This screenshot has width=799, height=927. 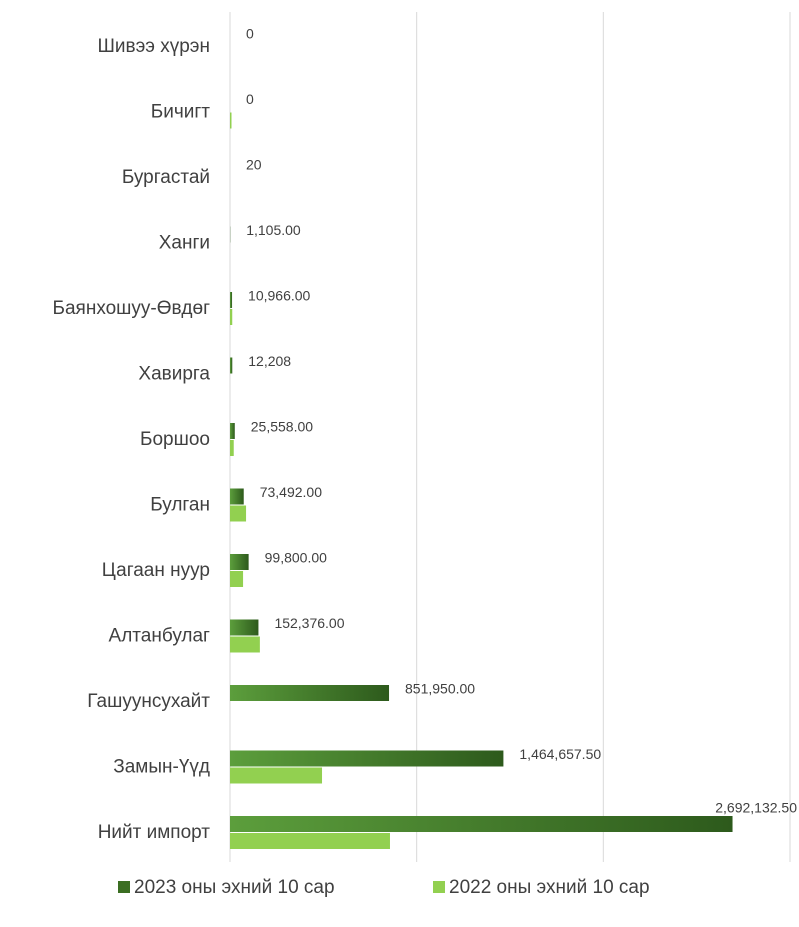 I want to click on category-label: Ханги, so click(x=184, y=243).